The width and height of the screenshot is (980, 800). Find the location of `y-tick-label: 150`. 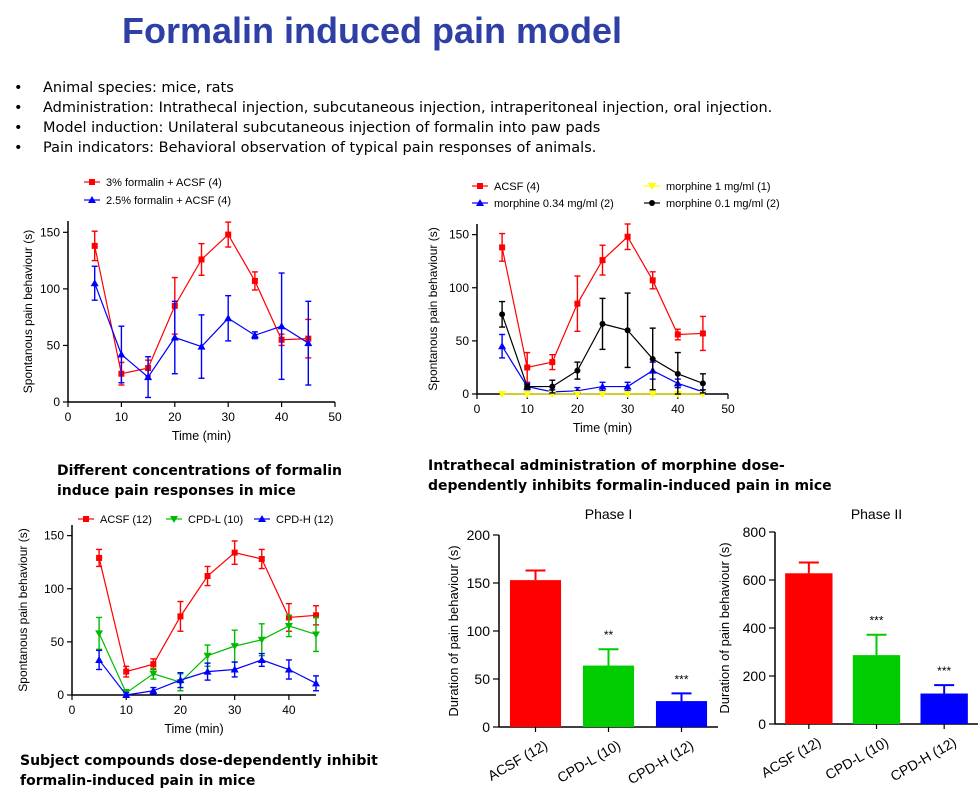

y-tick-label: 150 is located at coordinates (50, 232).